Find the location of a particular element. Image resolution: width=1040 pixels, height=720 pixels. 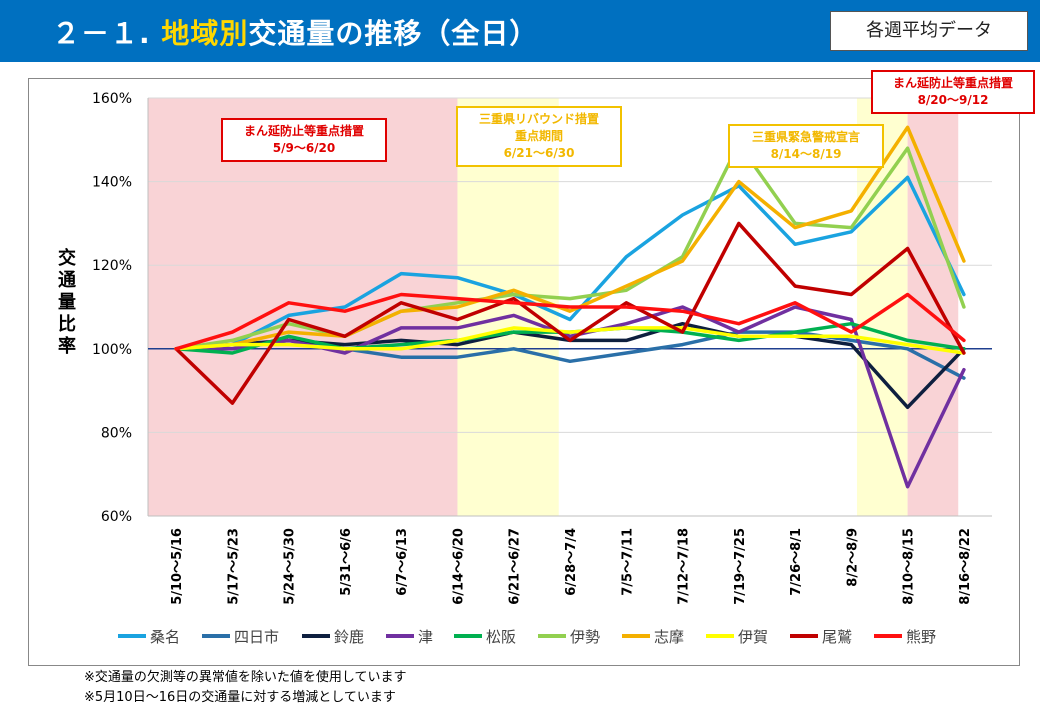

annotation-rebound: 三重県リバウンド措置 重点期間 6/21～6/30 is located at coordinates (539, 136).